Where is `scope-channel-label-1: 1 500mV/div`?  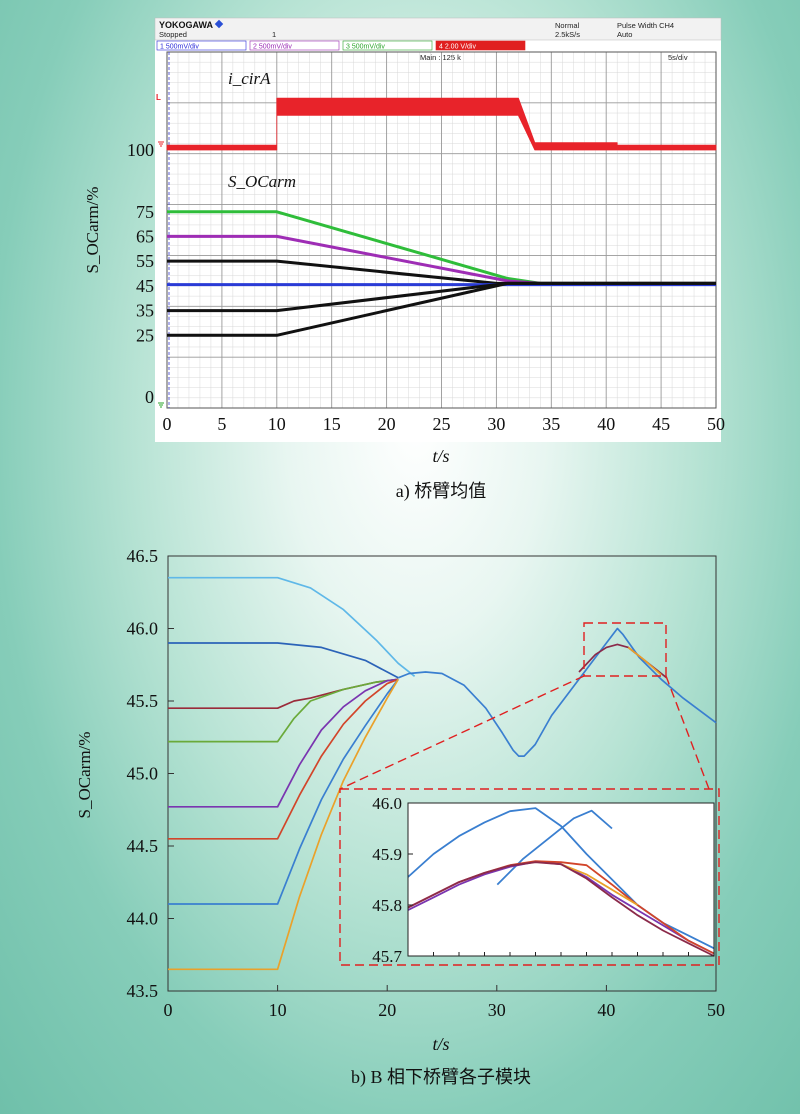
scope-channel-label-1: 1 500mV/div is located at coordinates (179, 47).